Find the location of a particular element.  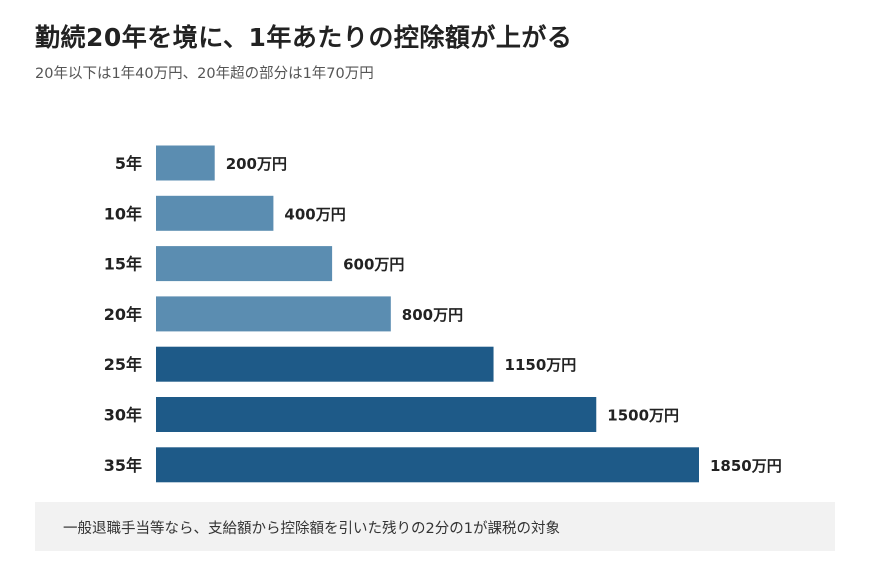

value-label: 200万円 is located at coordinates (256, 164).